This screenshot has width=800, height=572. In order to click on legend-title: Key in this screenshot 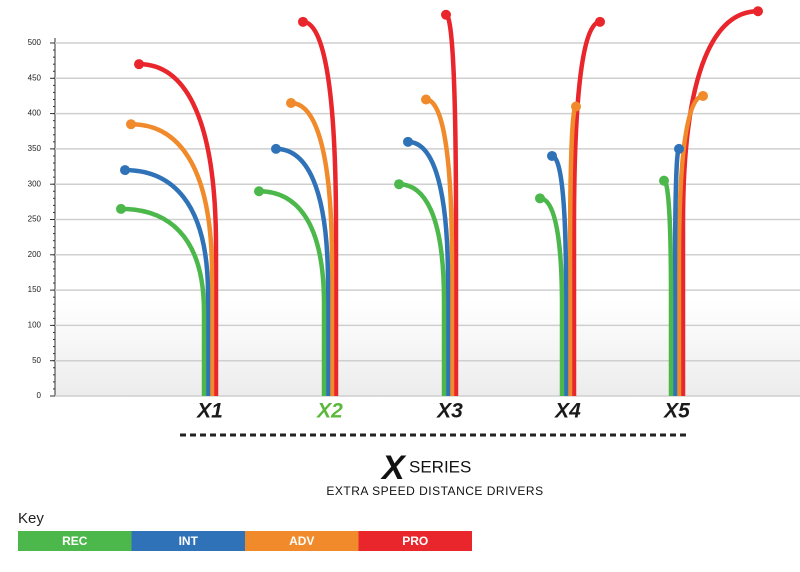, I will do `click(31, 518)`.